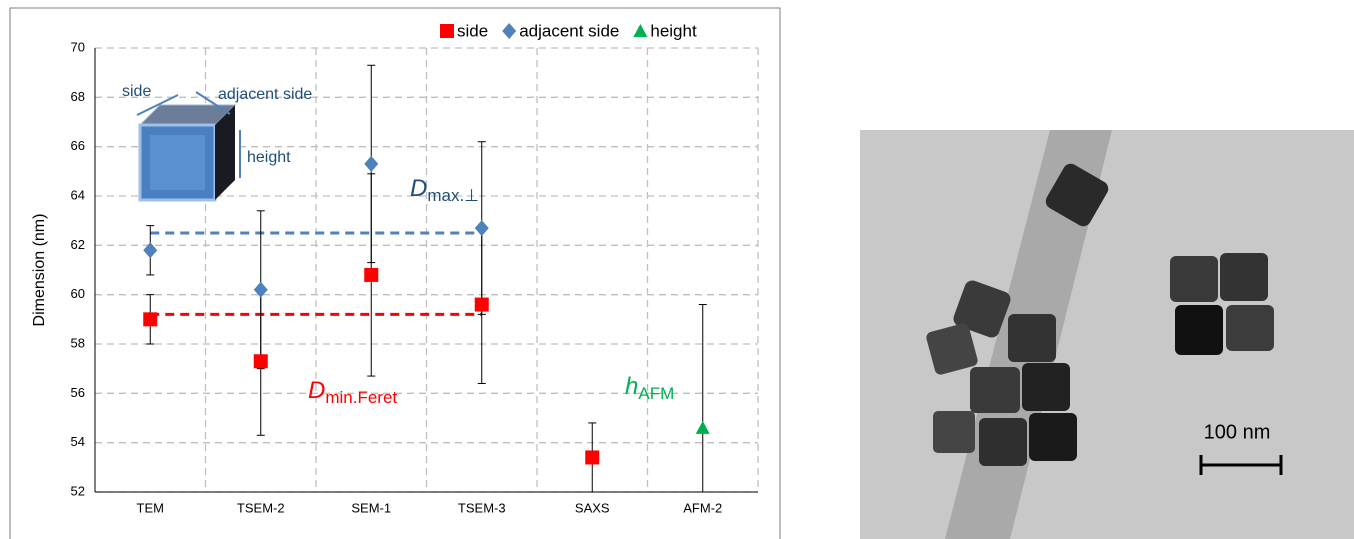 The height and width of the screenshot is (539, 1354). What do you see at coordinates (673, 30) in the screenshot?
I see `legend-label: height` at bounding box center [673, 30].